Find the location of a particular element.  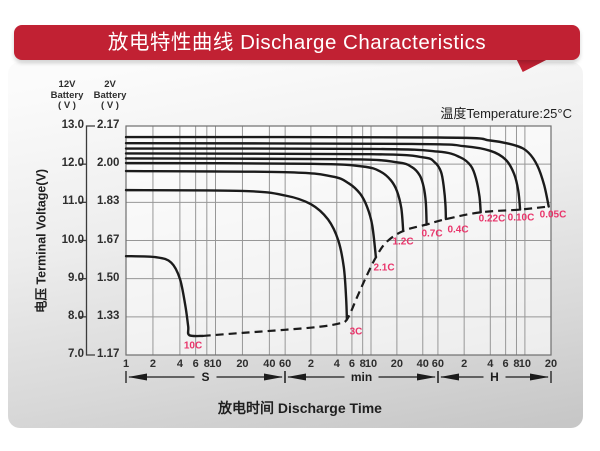

title-banner: 放电特性曲线 Discharge Characteristics is located at coordinates (297, 42).